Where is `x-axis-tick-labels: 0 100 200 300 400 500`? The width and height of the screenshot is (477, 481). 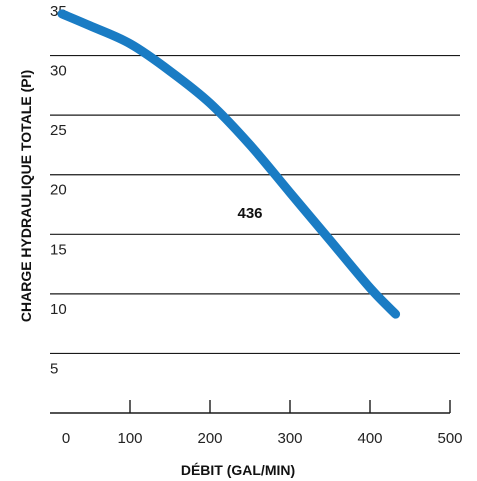
x-axis-tick-labels: 0 100 200 300 400 500 is located at coordinates (262, 438).